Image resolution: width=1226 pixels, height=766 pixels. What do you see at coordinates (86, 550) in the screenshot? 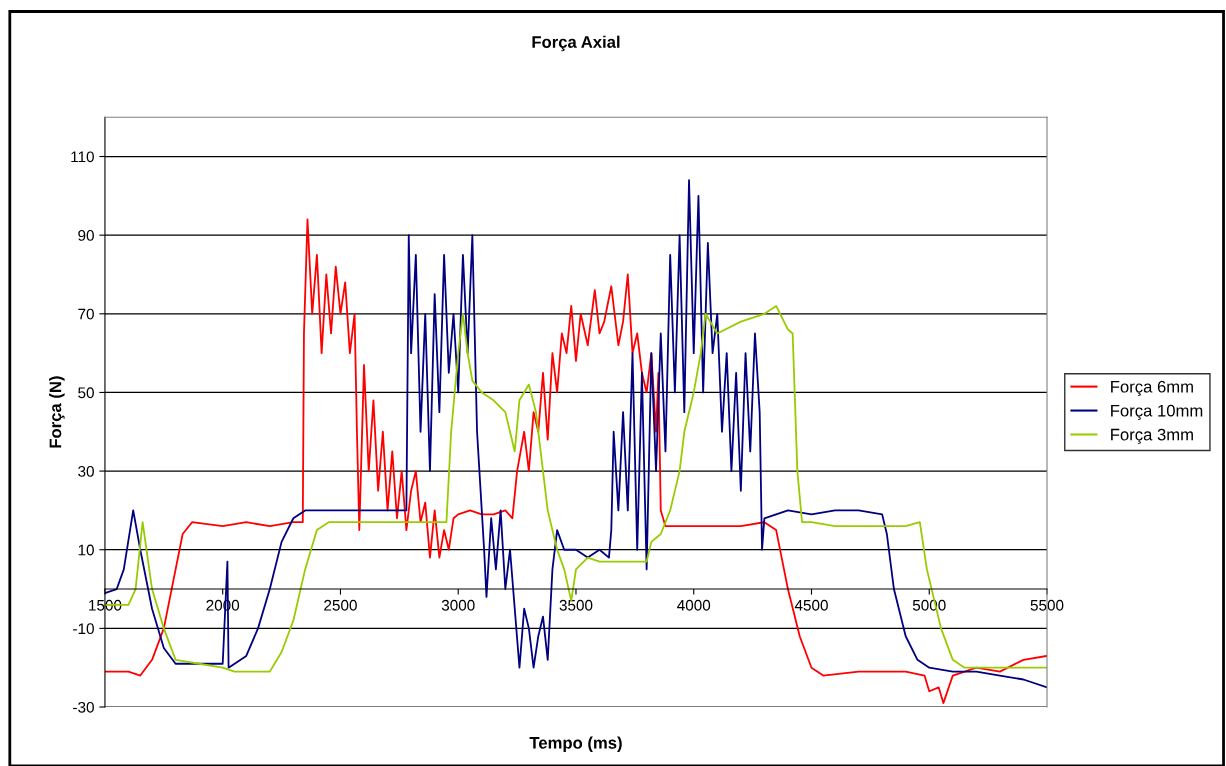
I see `y-tick-label: 10` at bounding box center [86, 550].